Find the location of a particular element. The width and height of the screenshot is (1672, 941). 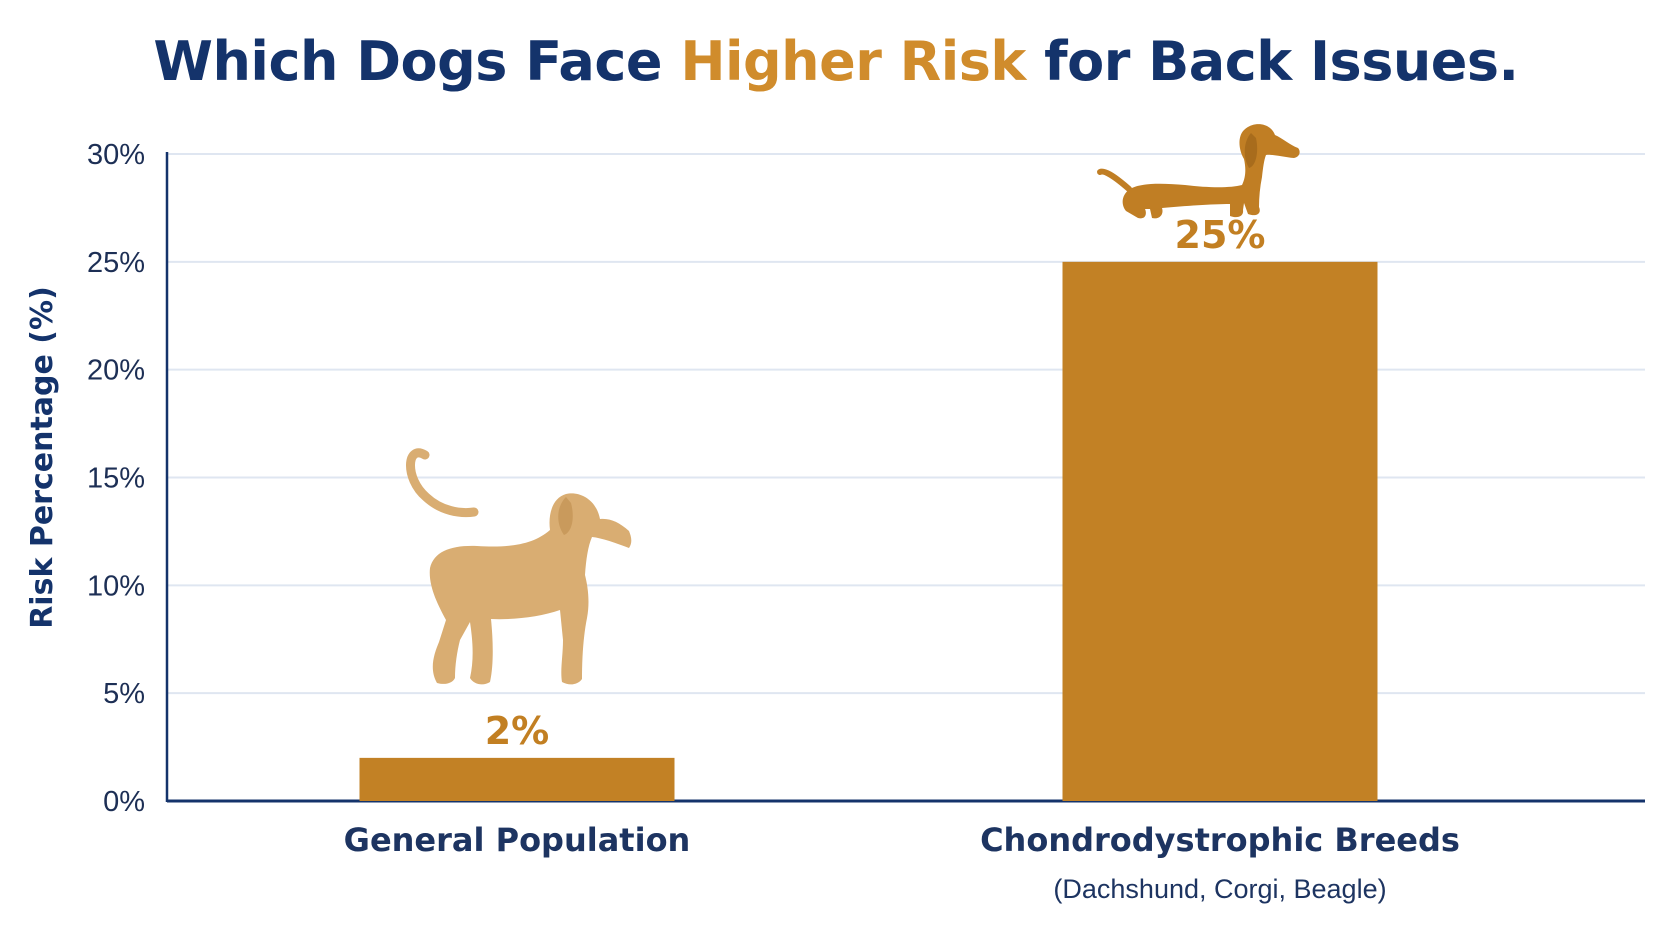

y-tick-label: 15% is located at coordinates (116, 479).